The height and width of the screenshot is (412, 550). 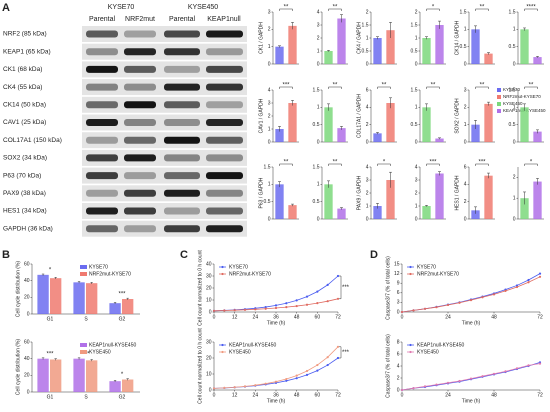 I want to click on protein-label: CAV1 (25 kDa), so click(x=24, y=122).